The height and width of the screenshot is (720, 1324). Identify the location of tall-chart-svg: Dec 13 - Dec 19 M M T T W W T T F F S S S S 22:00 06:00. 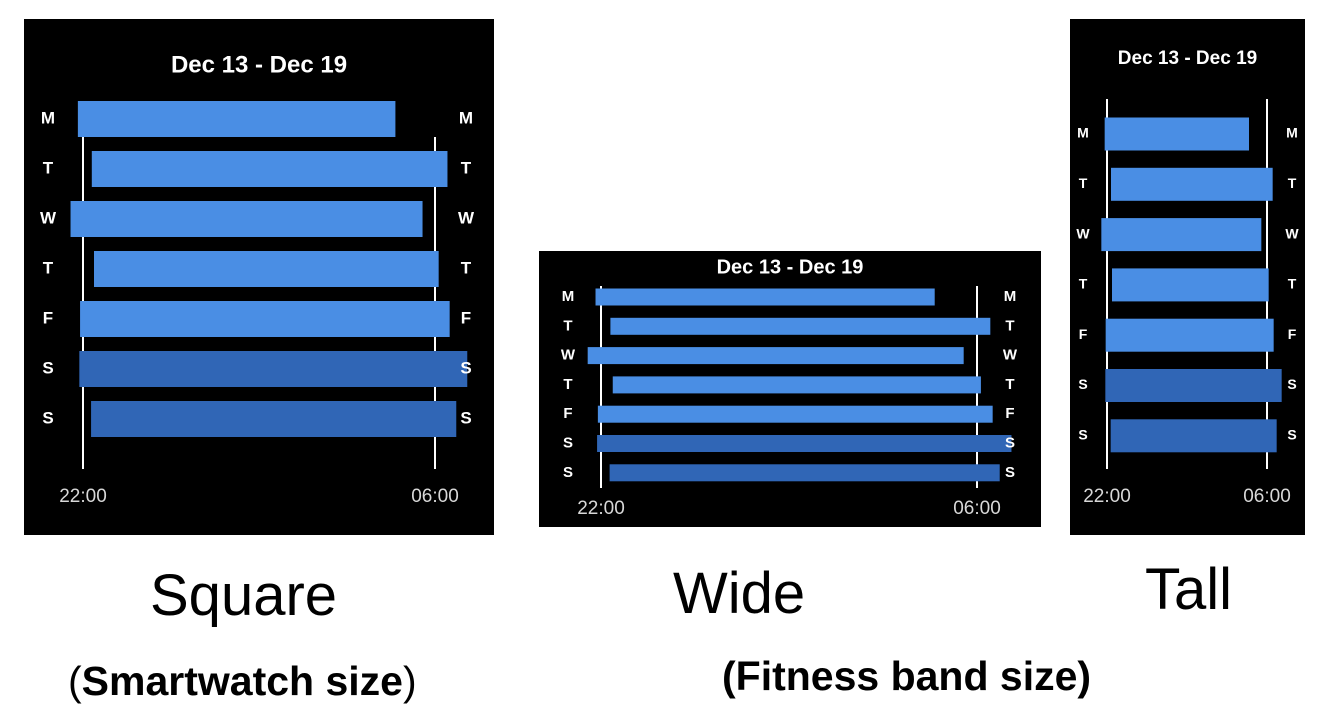
(1187, 277).